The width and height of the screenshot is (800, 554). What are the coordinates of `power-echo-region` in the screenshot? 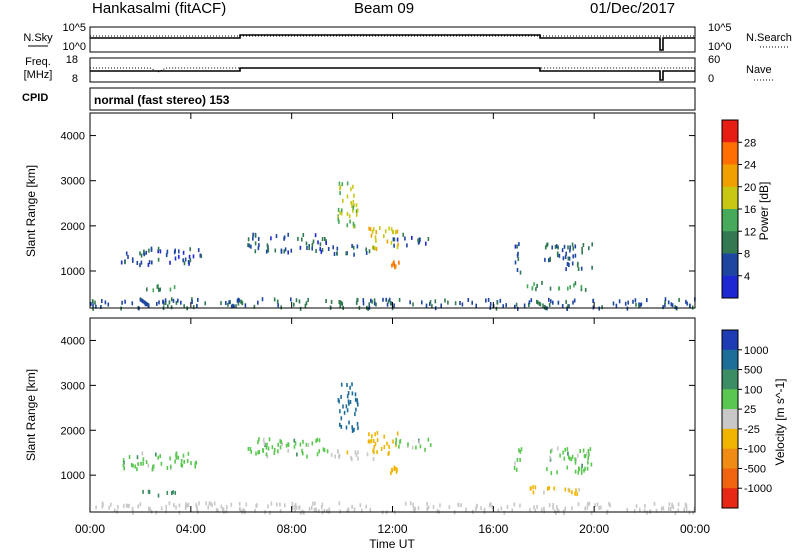 It's located at (518, 258).